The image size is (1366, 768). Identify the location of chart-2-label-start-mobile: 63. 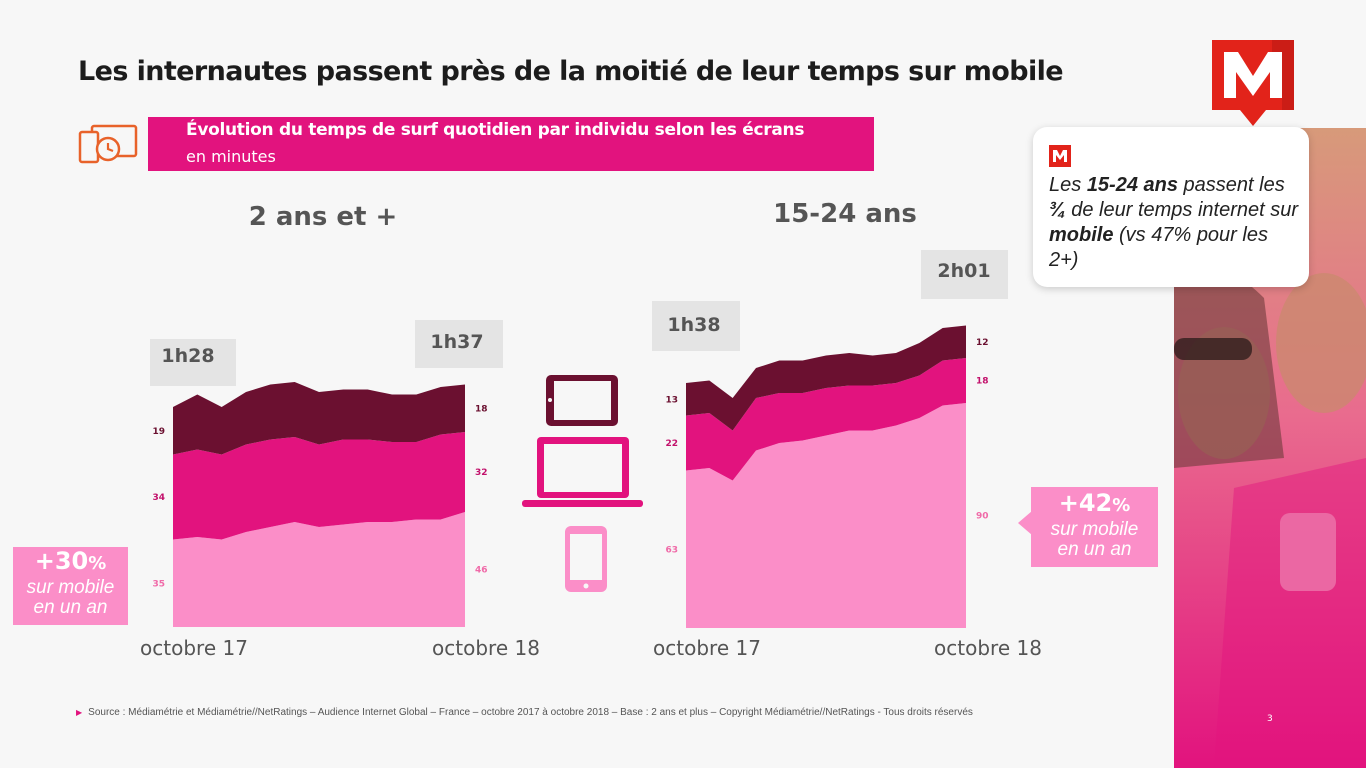
(671, 550).